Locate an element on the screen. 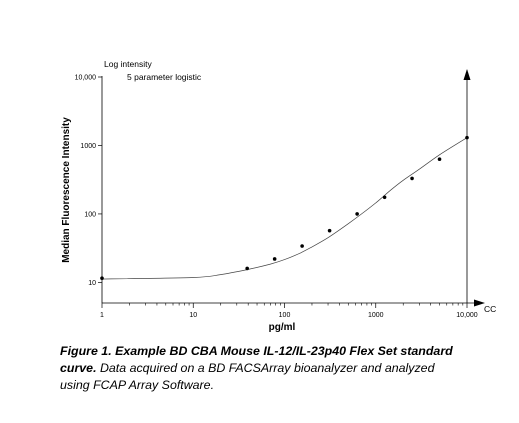  right-boundary-arrow is located at coordinates (467, 74).